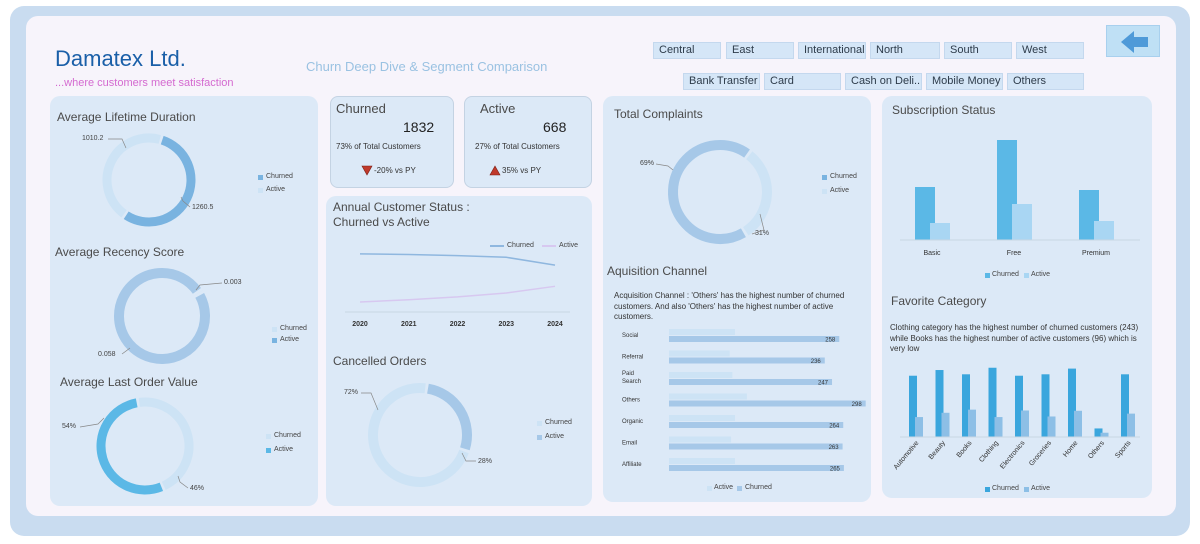  I want to click on bar-data-label: 264, so click(834, 427).